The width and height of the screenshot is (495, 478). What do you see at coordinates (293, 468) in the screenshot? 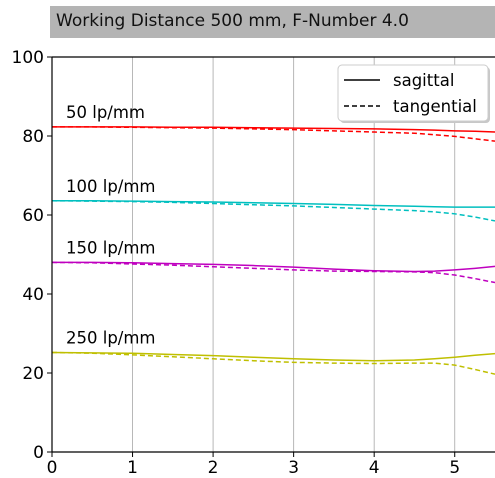
I see `x-tick-label: 3` at bounding box center [293, 468].